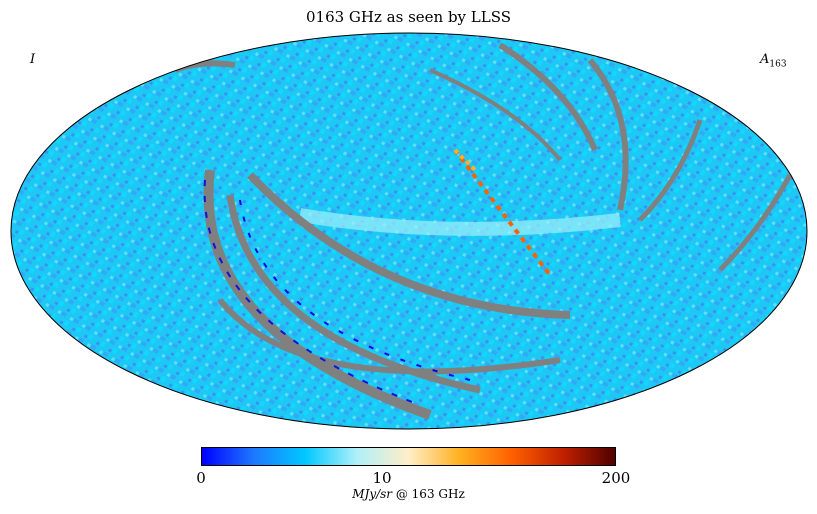 The image size is (817, 514). Describe the element at coordinates (201, 478) in the screenshot. I see `colorbar-min-label: 0` at that location.